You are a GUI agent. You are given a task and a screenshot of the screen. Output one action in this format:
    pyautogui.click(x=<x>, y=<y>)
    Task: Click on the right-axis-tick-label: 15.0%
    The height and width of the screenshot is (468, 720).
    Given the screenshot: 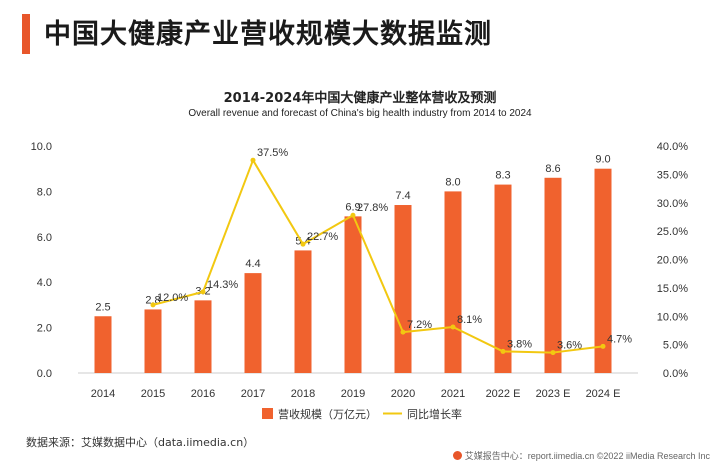 What is the action you would take?
    pyautogui.click(x=672, y=289)
    